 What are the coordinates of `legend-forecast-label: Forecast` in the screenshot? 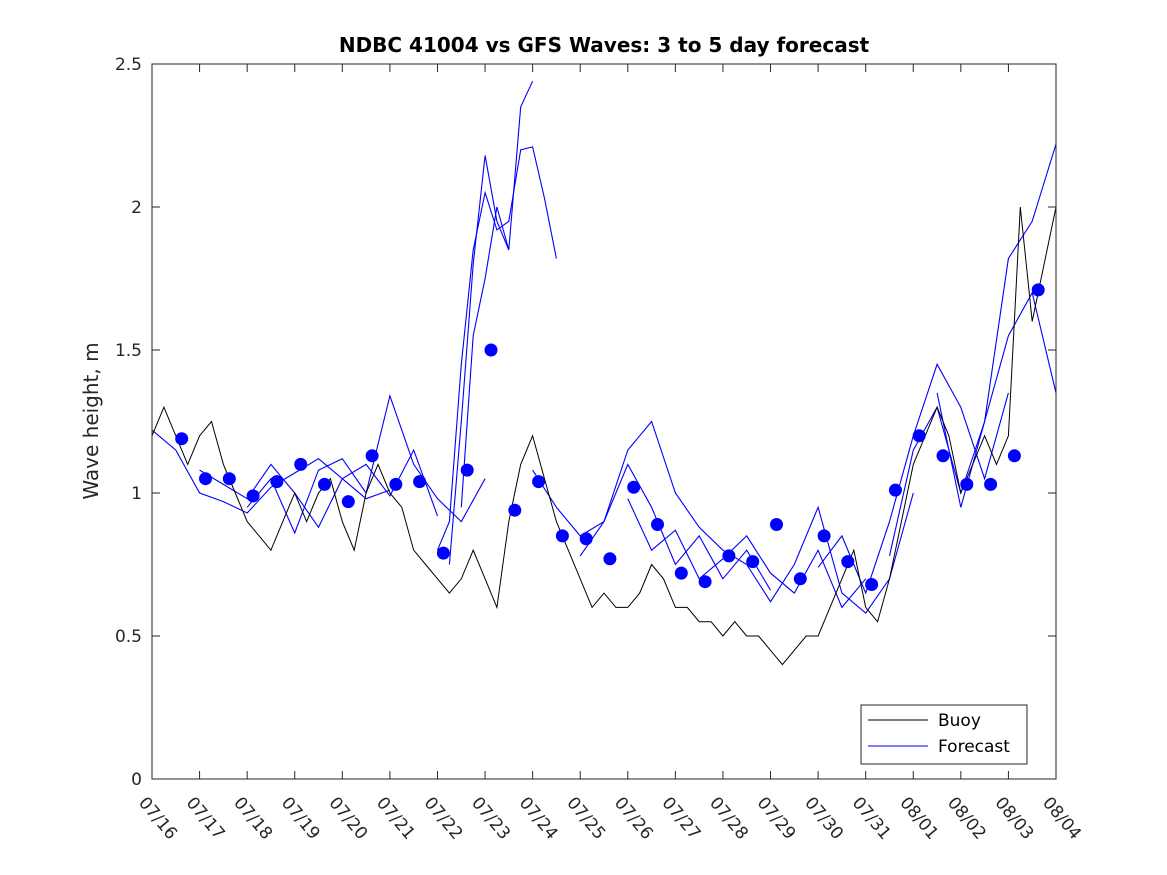 It's located at (974, 747).